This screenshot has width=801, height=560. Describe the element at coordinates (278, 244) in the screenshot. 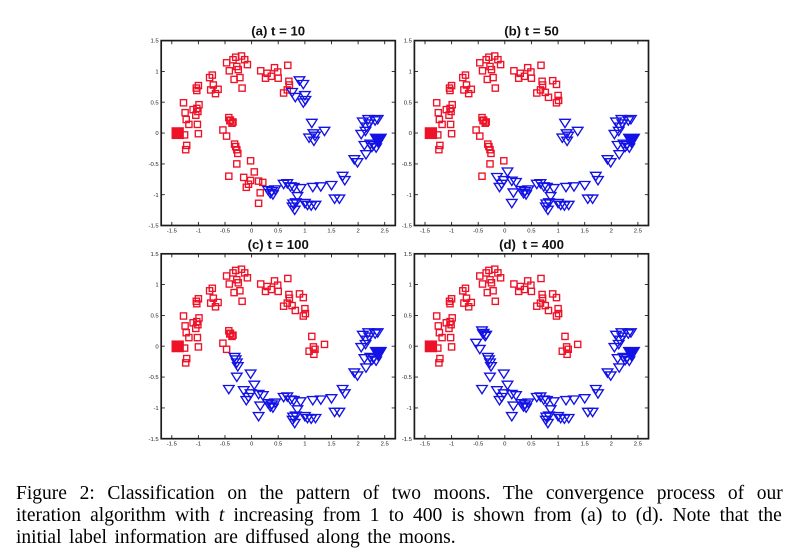

I see `svg-text: (c) t = 100` at that location.